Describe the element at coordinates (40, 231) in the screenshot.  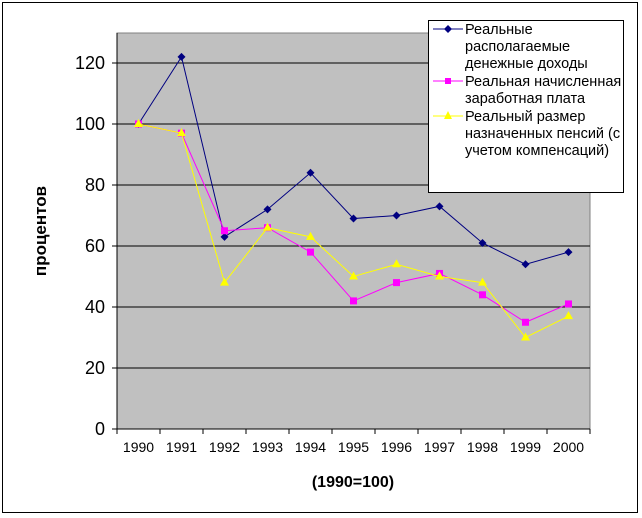
I see `y-axis-label: процентов` at that location.